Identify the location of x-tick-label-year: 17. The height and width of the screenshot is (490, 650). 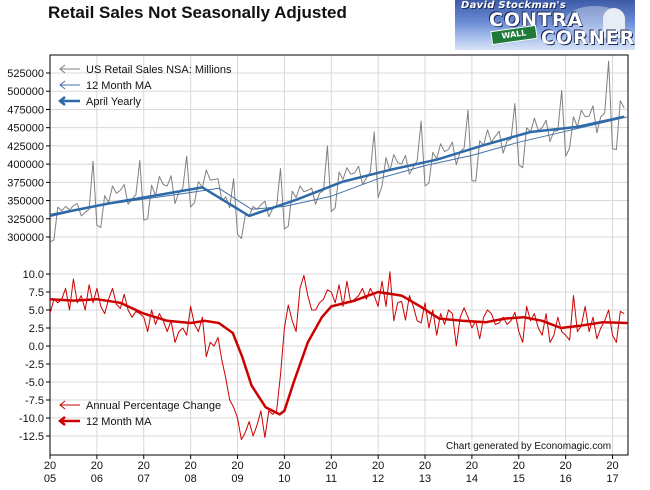
(612, 479).